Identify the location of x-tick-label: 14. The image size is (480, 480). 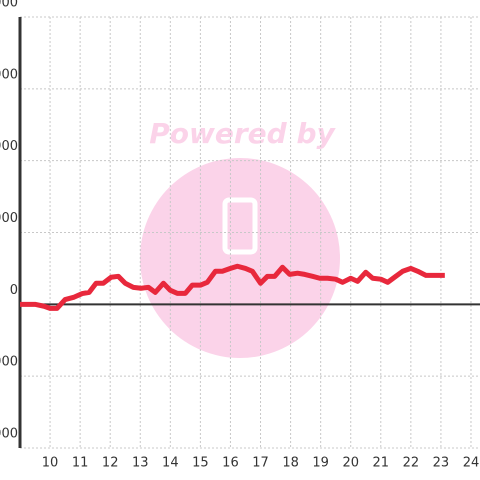
(170, 463).